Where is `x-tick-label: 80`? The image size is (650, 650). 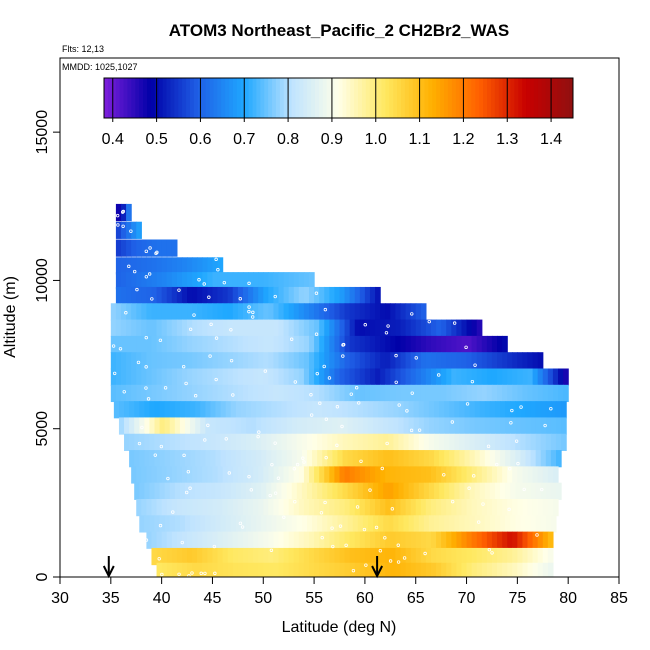 x-tick-label: 80 is located at coordinates (568, 598).